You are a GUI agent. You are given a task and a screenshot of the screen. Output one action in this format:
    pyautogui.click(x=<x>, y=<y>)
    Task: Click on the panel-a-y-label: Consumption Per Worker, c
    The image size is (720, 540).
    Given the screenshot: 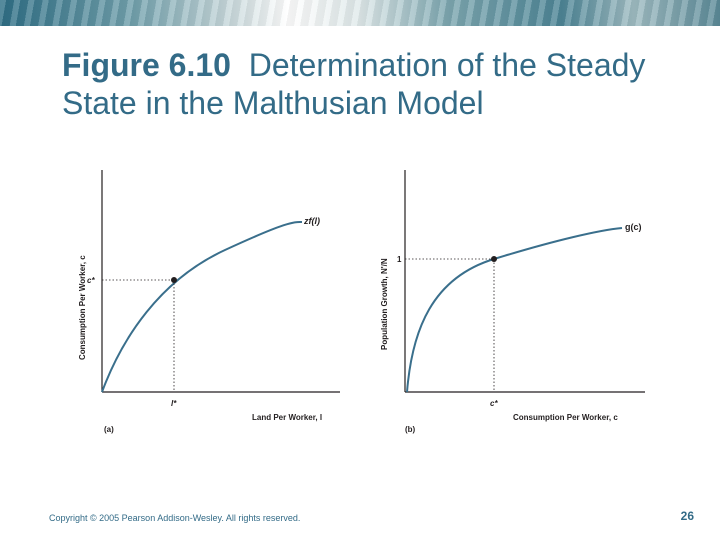 What is the action you would take?
    pyautogui.click(x=82, y=307)
    